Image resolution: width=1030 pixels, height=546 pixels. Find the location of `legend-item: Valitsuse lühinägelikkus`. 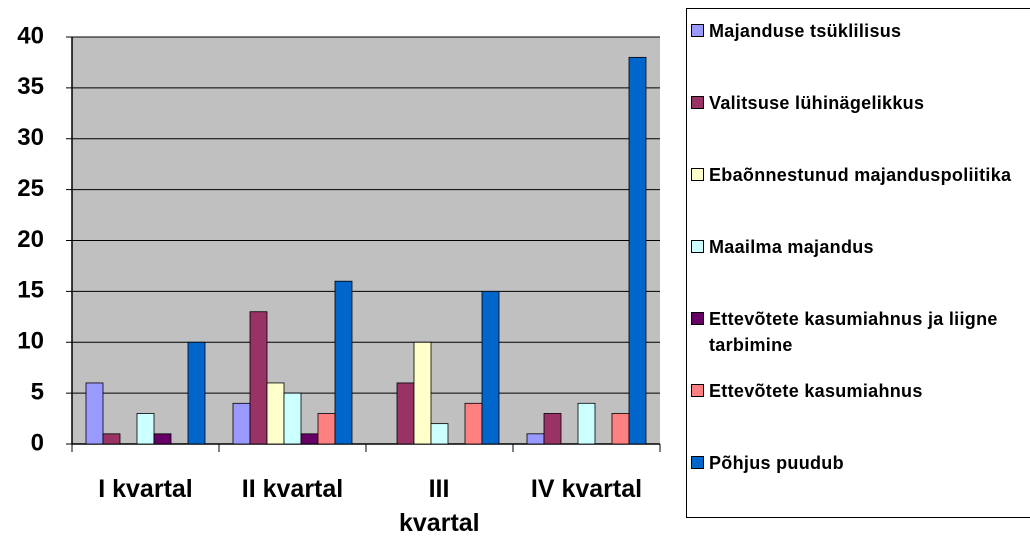

legend-item: Valitsuse lühinägelikkus is located at coordinates (860, 103).